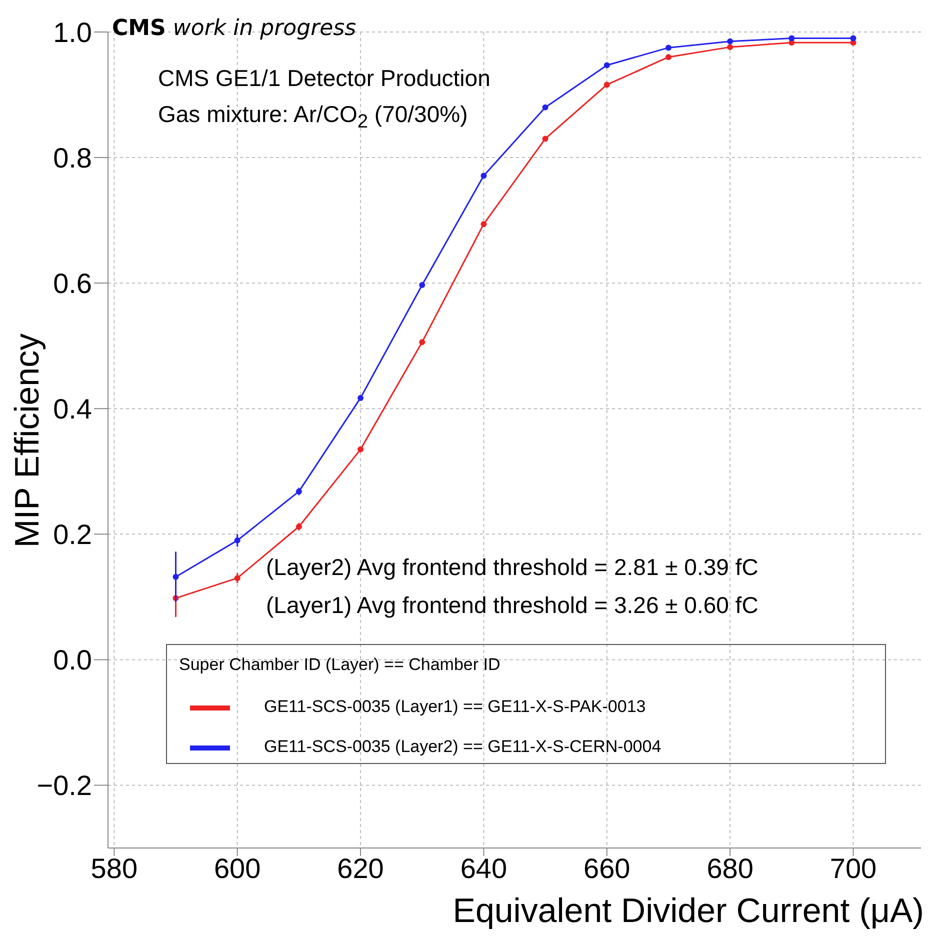 Image resolution: width=928 pixels, height=940 pixels. I want to click on y-tick-label: 0.6, so click(72, 284).